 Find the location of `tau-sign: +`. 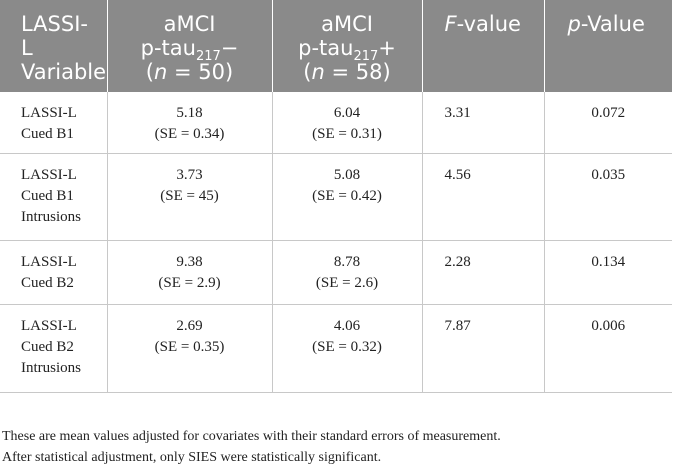

tau-sign: + is located at coordinates (387, 48).